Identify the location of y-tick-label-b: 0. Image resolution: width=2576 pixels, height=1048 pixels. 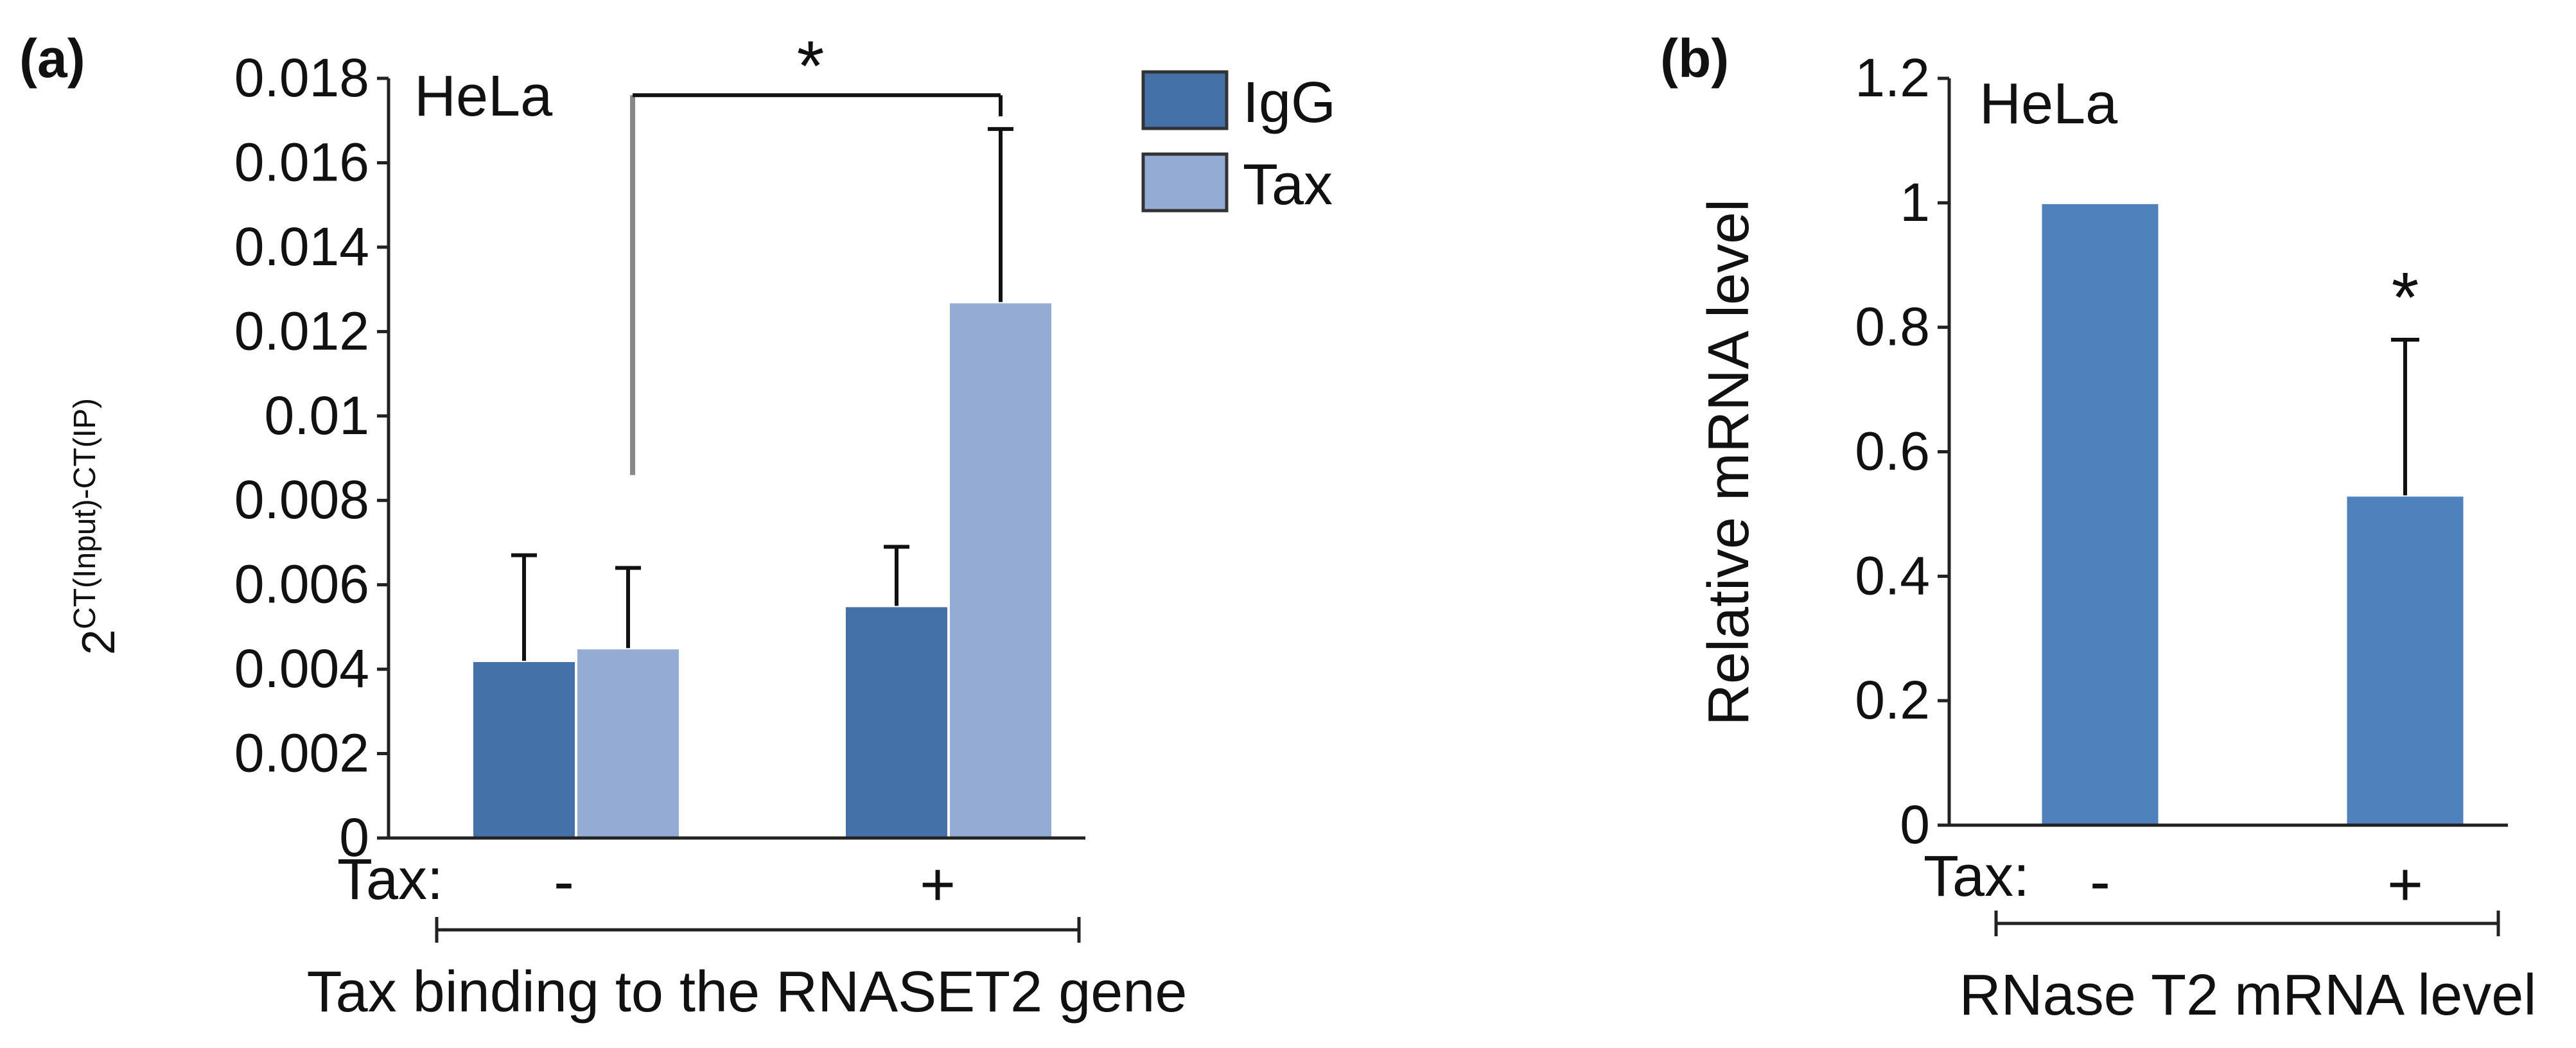
(1915, 824).